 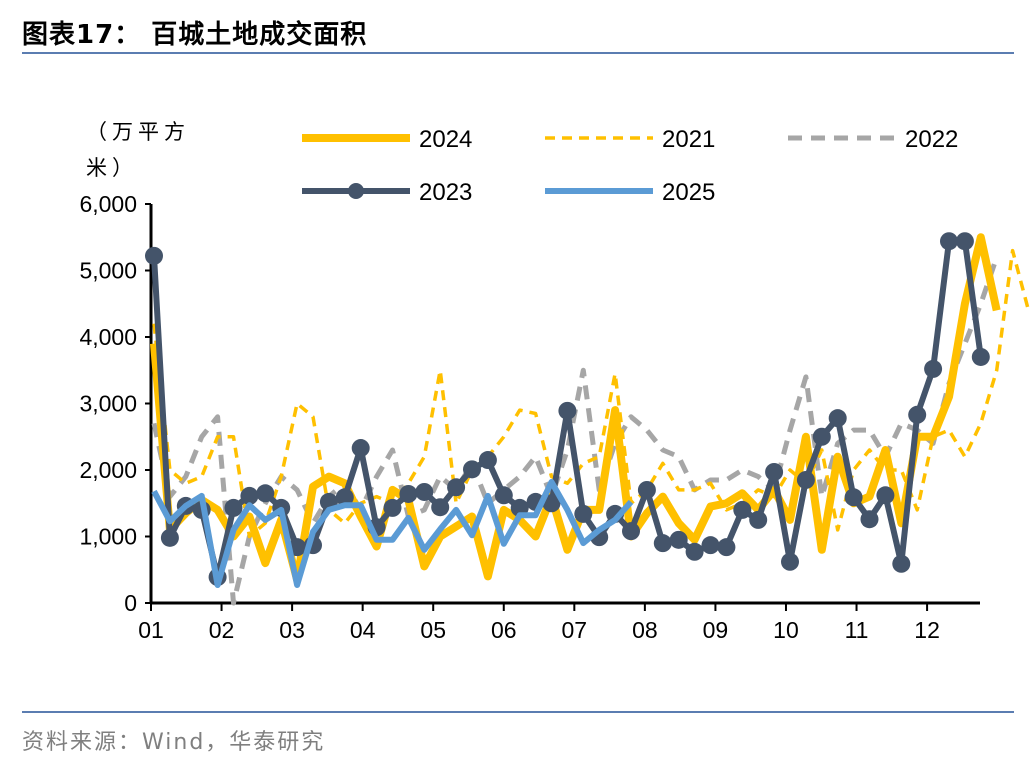 What do you see at coordinates (108, 537) in the screenshot?
I see `y-tick-label: 1,000` at bounding box center [108, 537].